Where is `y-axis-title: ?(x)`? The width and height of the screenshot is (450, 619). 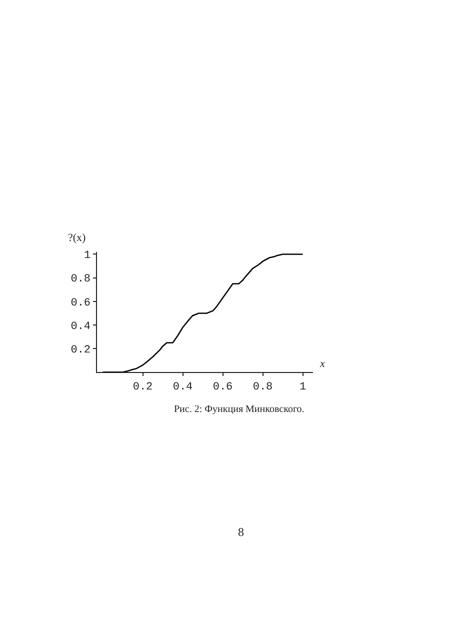
y-axis-title: ?(x) is located at coordinates (77, 238).